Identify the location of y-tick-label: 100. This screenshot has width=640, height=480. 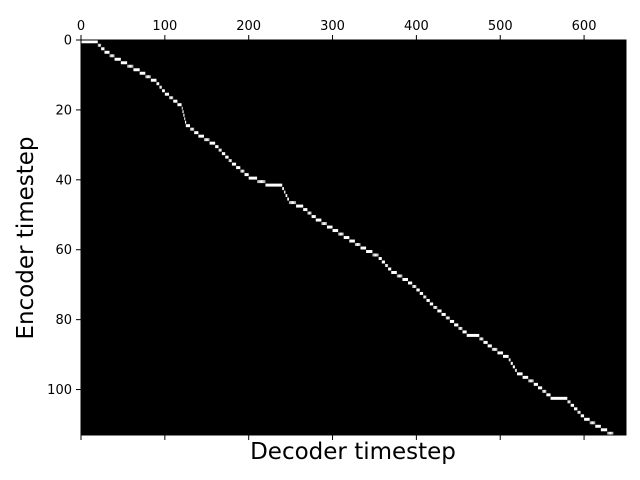
(59, 390).